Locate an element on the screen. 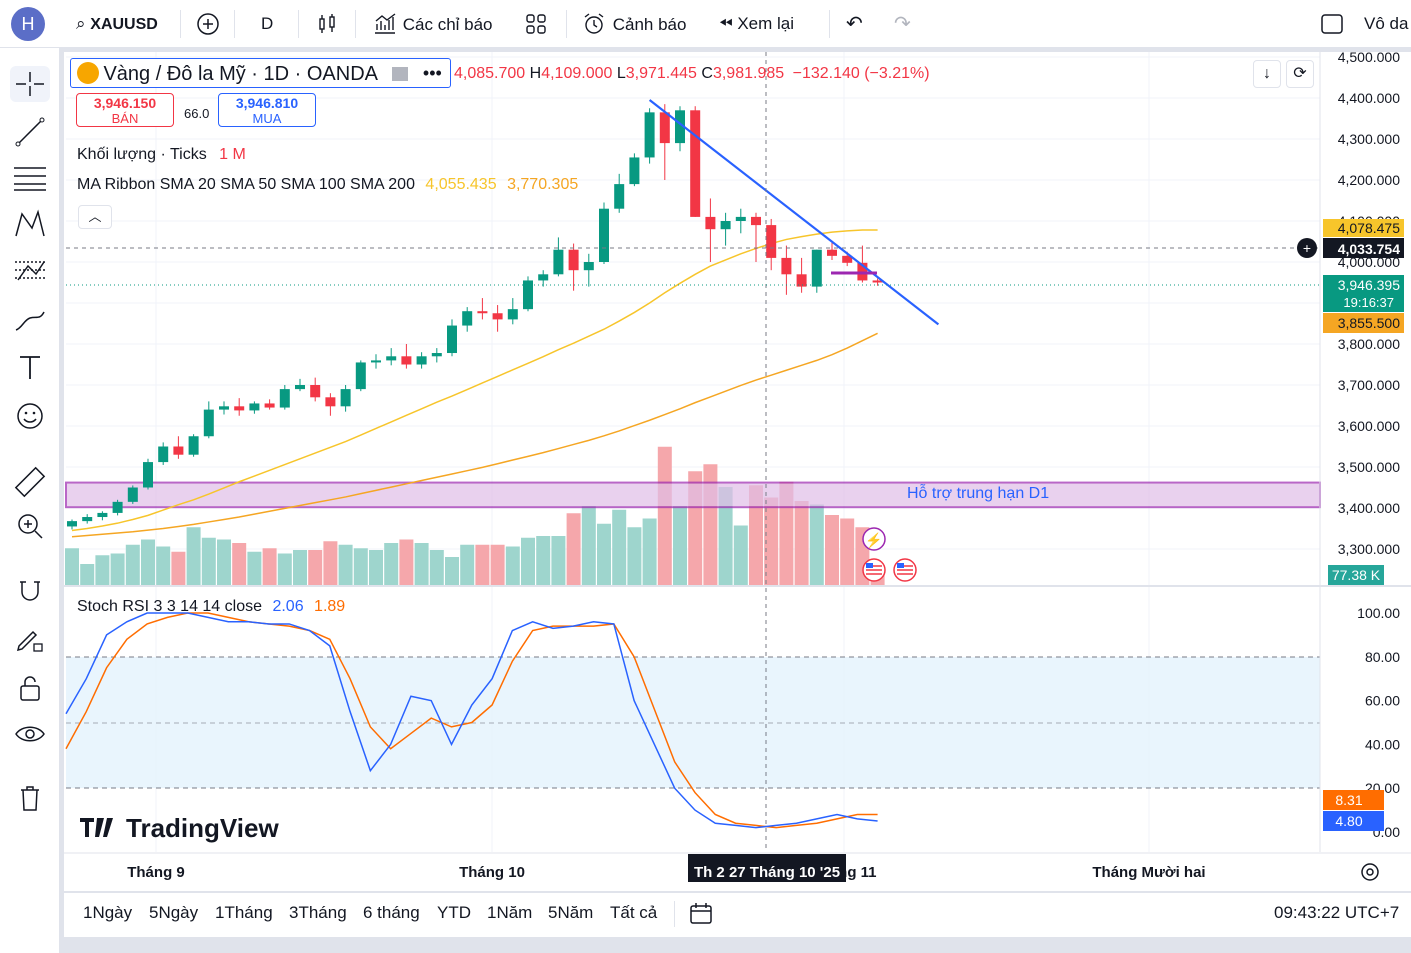 Image resolution: width=1411 pixels, height=953 pixels. compare-button is located at coordinates (208, 24).